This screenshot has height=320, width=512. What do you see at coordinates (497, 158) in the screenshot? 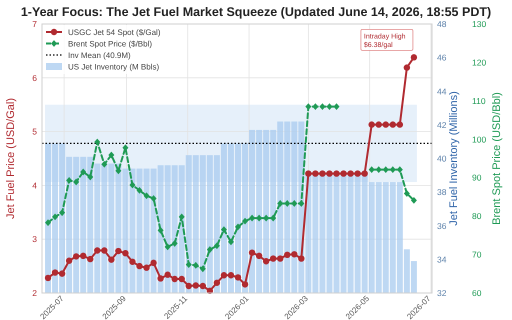
I see `y3-axis-title: Brent Spot Price (USD/Bbl)` at bounding box center [497, 158].